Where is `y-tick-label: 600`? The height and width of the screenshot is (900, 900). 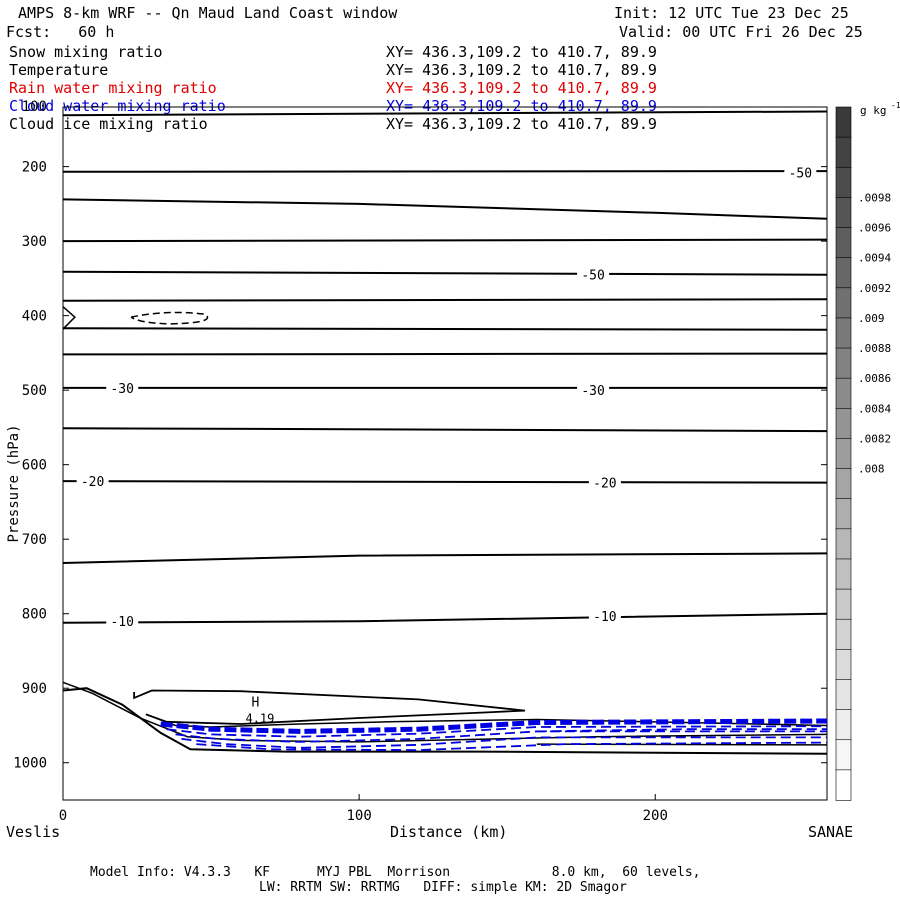
y-tick-label: 600 is located at coordinates (34, 466).